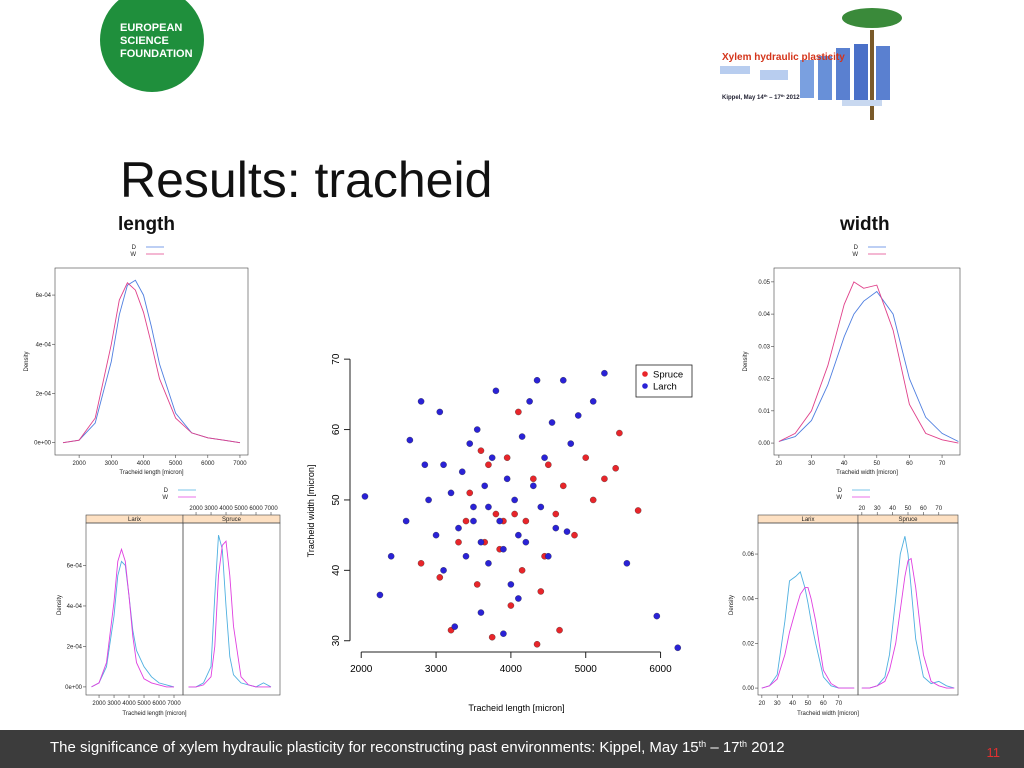 This screenshot has width=1024, height=768. Describe the element at coordinates (44, 296) in the screenshot. I see `y-tick-label: 6e-04` at that location.